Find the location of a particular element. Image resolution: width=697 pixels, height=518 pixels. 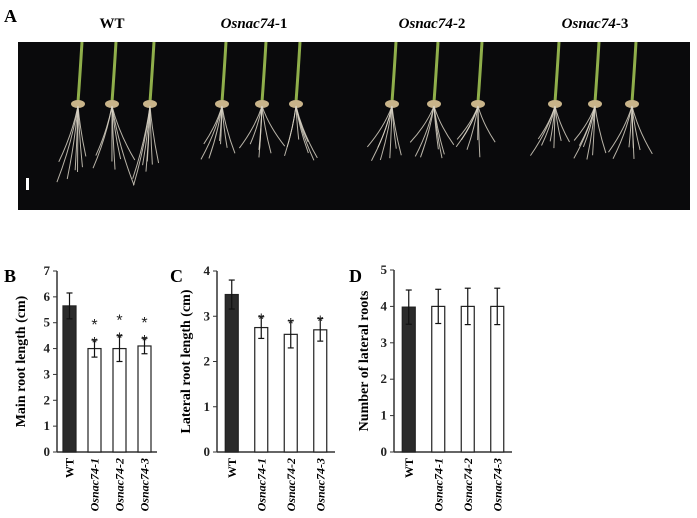

y-tick-label: 5 is located at coordinates (384, 269).